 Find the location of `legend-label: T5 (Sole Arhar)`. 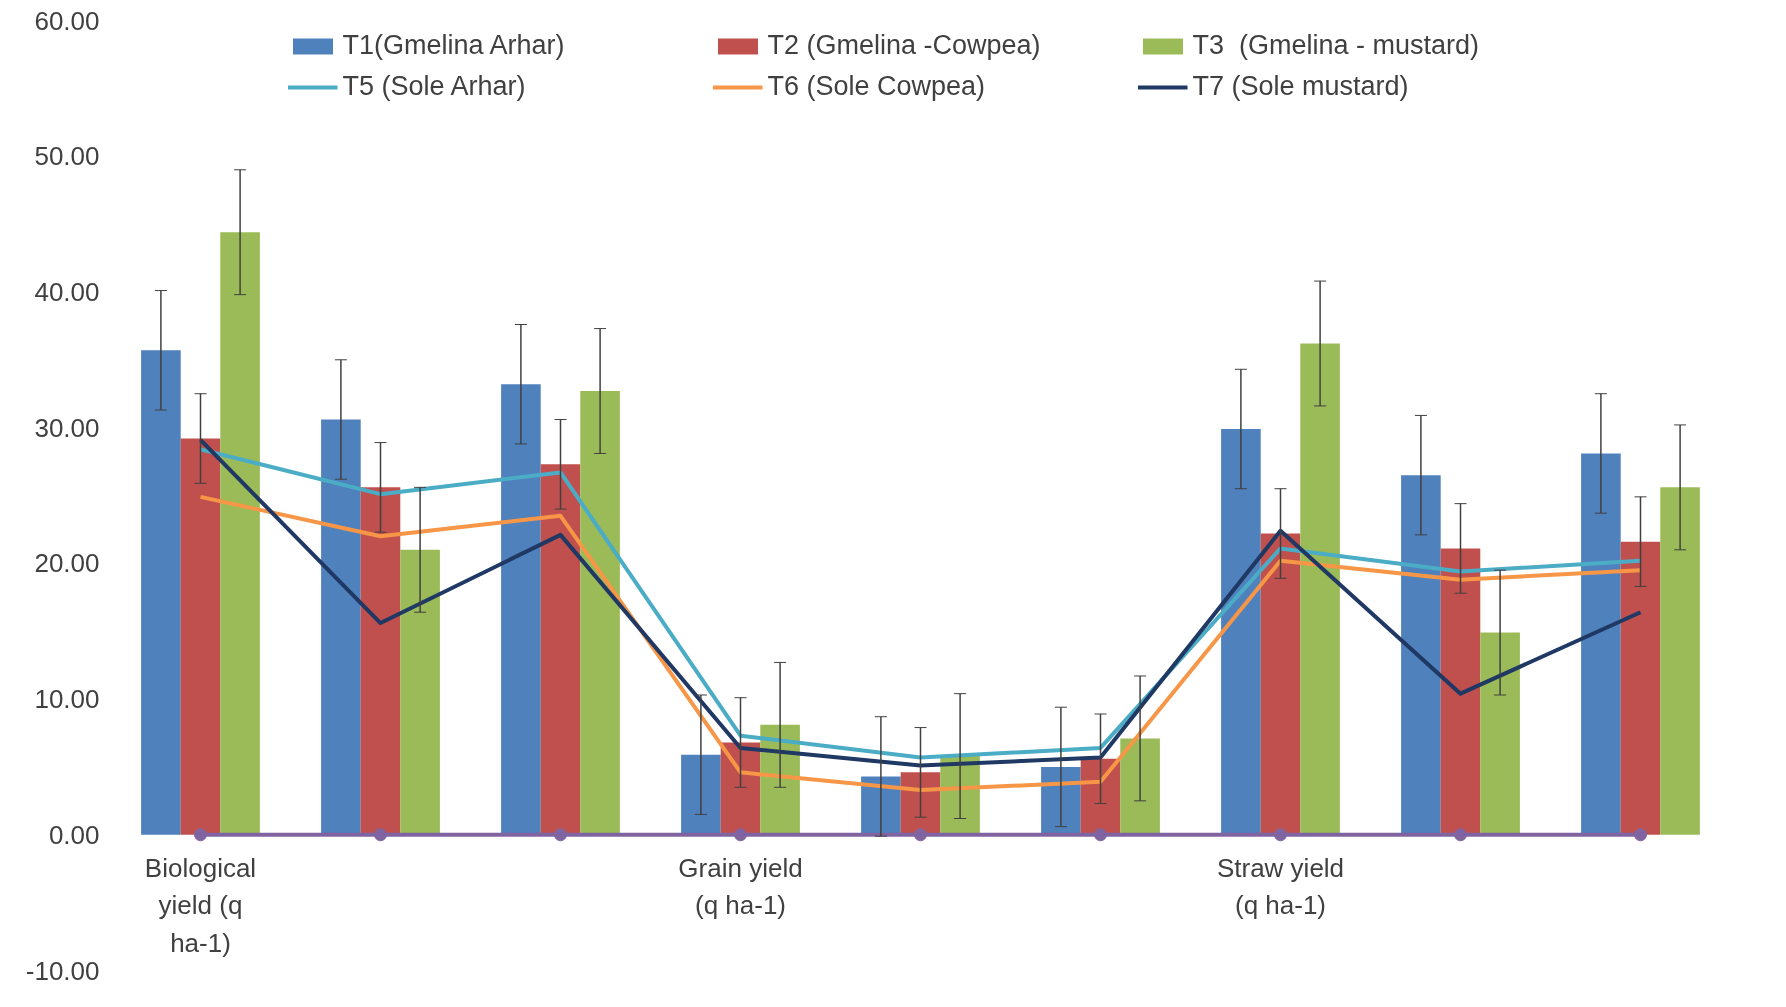

legend-label: T5 (Sole Arhar) is located at coordinates (434, 86).